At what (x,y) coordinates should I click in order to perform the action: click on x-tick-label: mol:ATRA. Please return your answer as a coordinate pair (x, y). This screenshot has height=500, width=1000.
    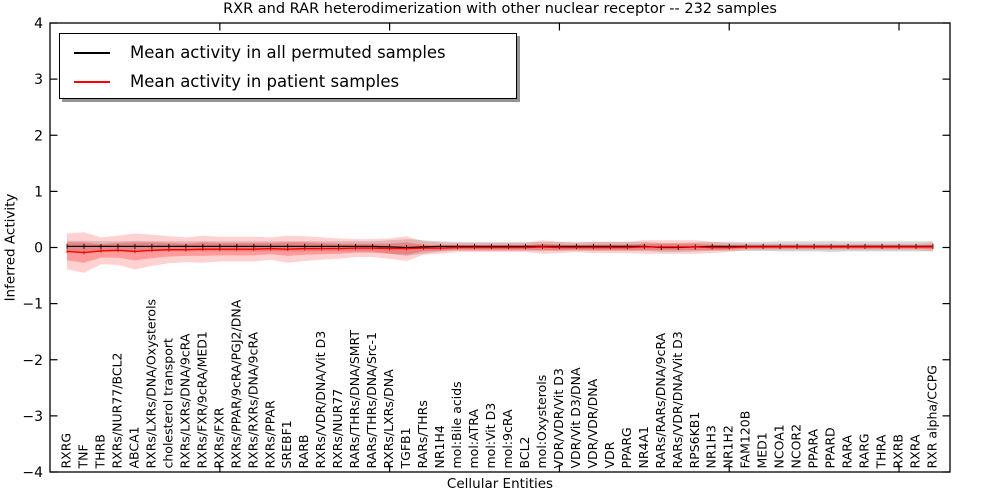
    Looking at the image, I should click on (473, 439).